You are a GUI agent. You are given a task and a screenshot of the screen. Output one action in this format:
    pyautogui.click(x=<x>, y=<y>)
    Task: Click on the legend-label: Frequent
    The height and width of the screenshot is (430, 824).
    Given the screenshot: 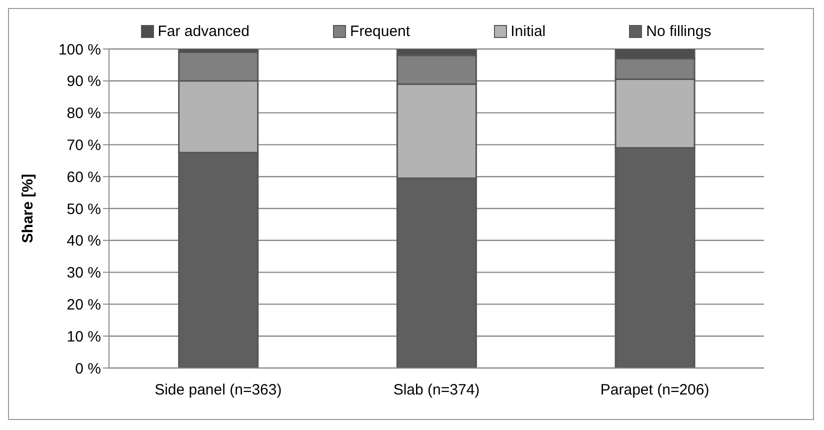 What is the action you would take?
    pyautogui.click(x=379, y=31)
    